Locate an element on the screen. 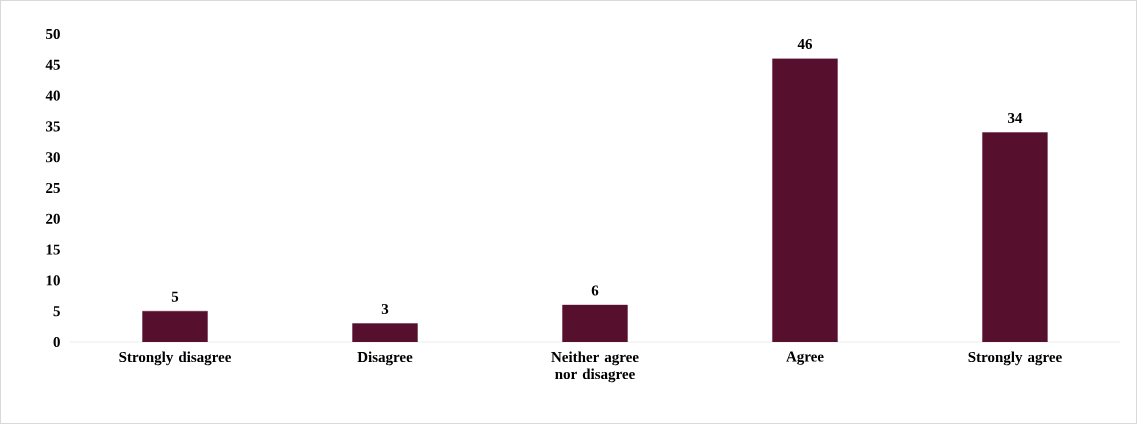  data-label: 6 is located at coordinates (595, 290).